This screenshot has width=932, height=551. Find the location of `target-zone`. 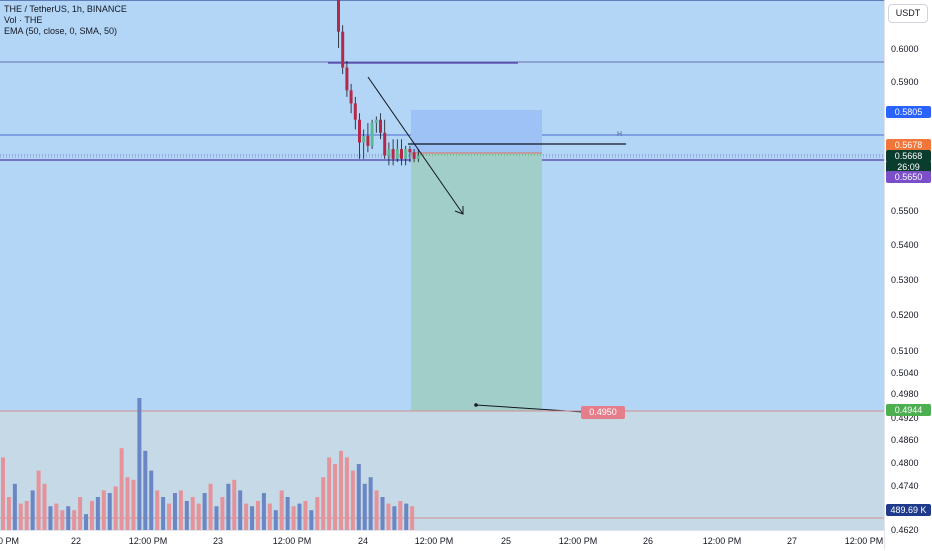

target-zone is located at coordinates (476, 282).